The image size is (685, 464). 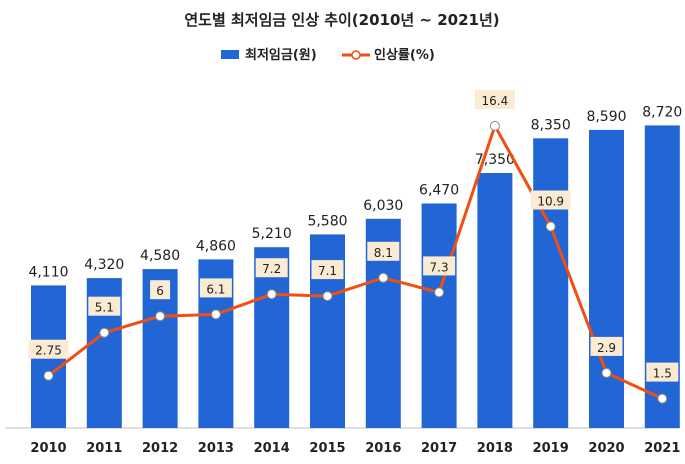 I want to click on line-label-2021: 1.5, so click(x=662, y=374).